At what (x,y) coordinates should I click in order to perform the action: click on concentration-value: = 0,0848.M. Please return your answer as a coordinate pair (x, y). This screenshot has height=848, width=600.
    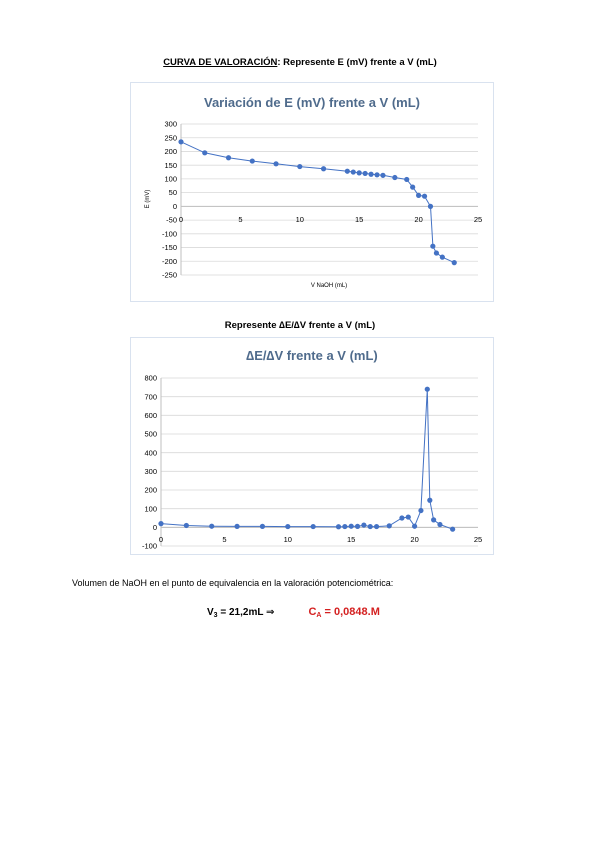
    Looking at the image, I should click on (350, 612).